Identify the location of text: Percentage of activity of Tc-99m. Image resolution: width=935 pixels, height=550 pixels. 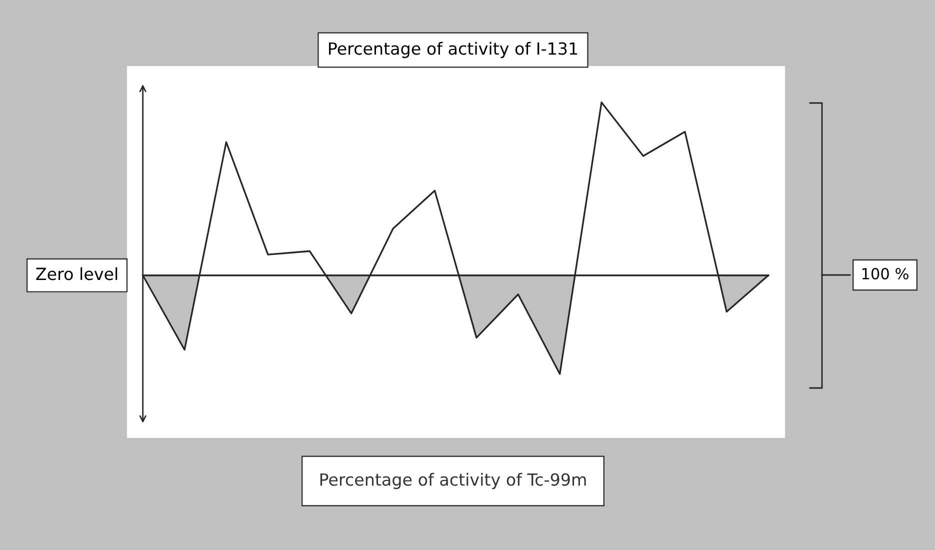
(453, 481).